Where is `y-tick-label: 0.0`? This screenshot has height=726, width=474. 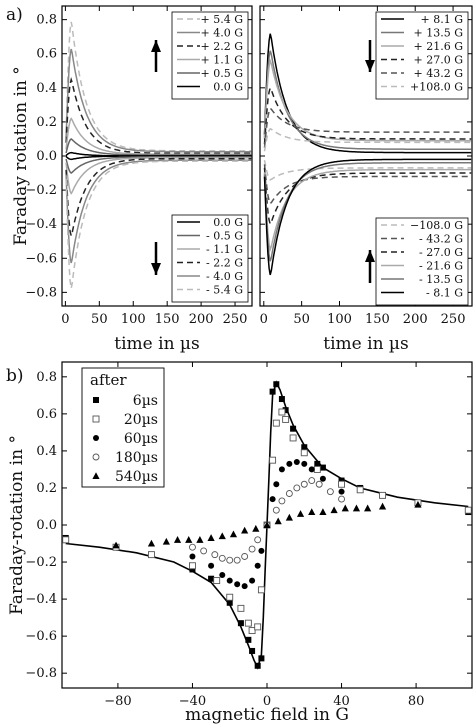 y-tick-label: 0.0 is located at coordinates (46, 156).